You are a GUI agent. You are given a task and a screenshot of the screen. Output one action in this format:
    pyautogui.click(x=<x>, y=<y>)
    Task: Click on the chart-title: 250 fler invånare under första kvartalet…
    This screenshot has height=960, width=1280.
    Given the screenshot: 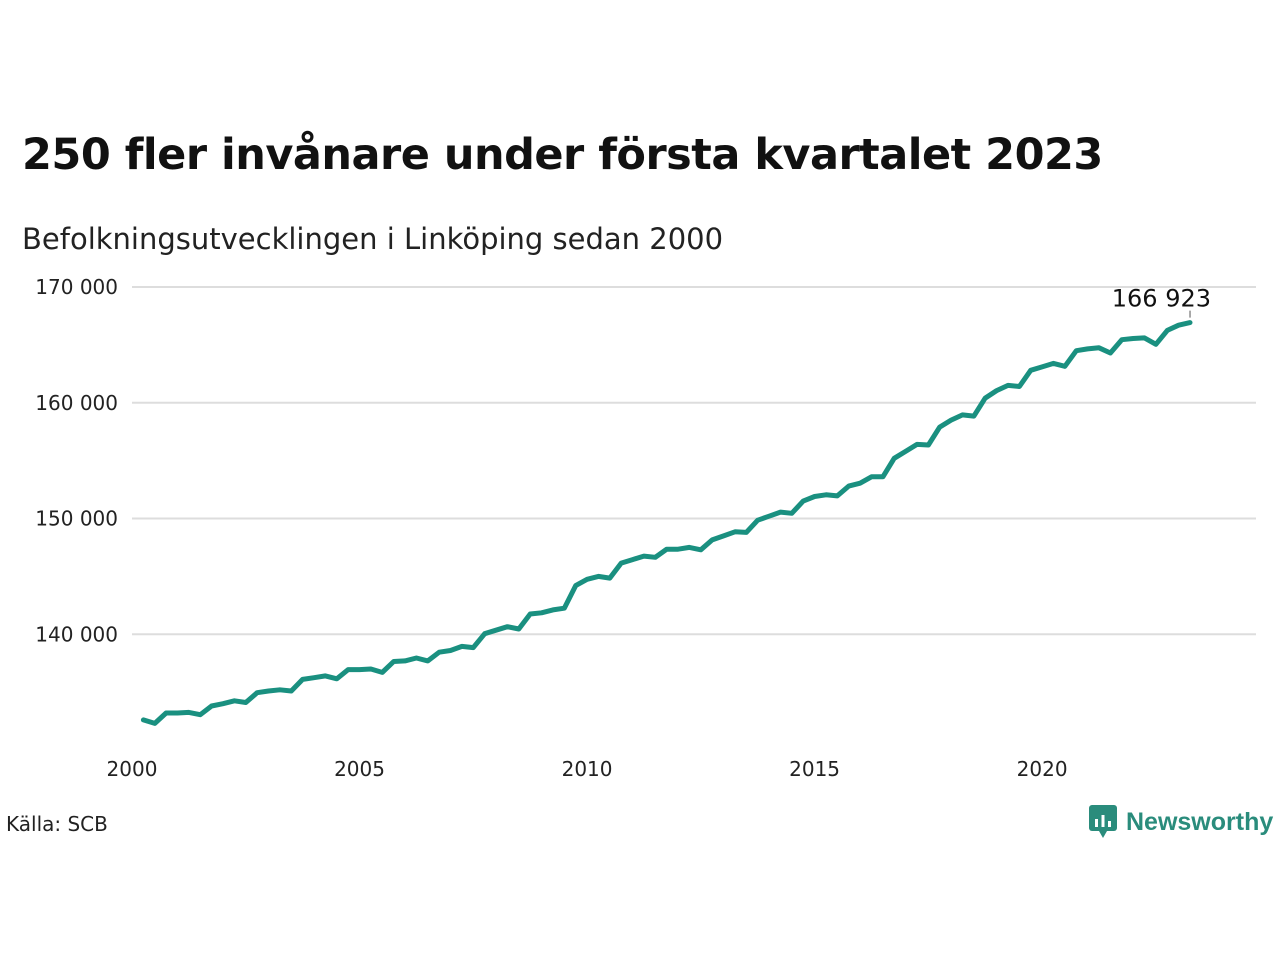 What is the action you would take?
    pyautogui.click(x=562, y=155)
    